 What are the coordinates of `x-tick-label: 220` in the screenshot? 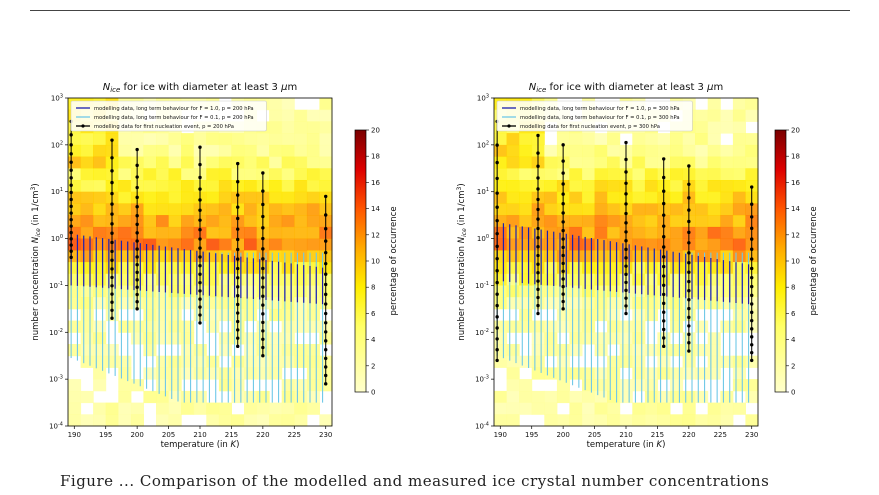 It's located at (262, 435).